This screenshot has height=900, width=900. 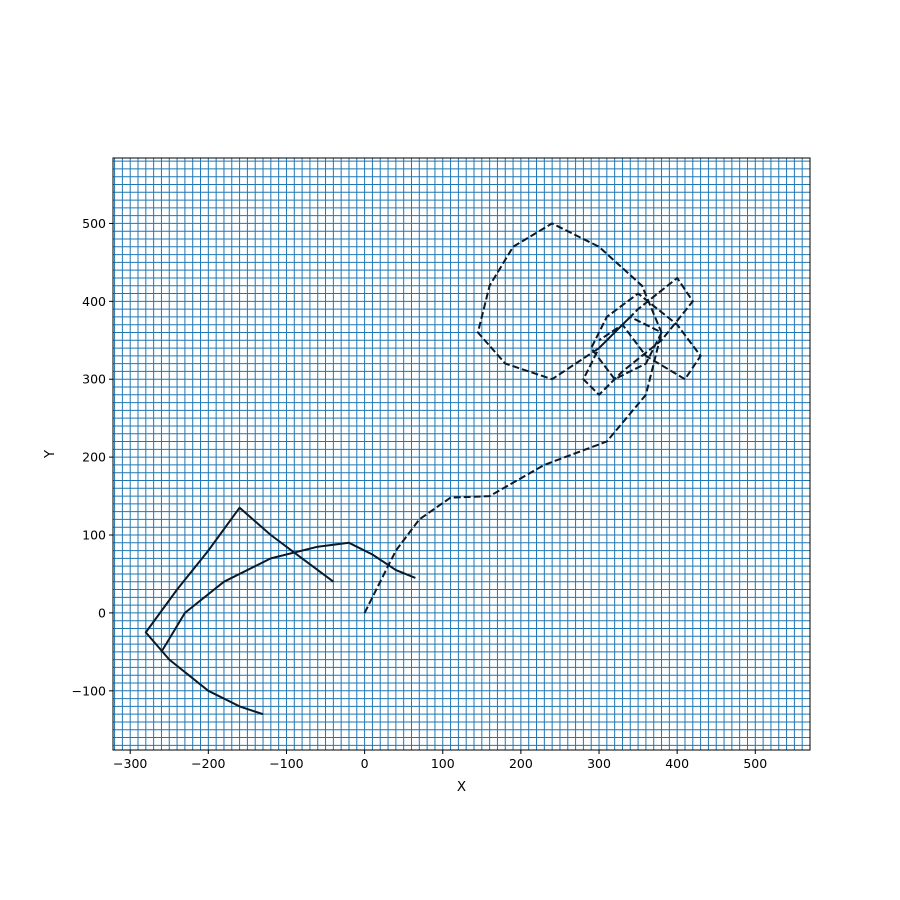 What do you see at coordinates (599, 763) in the screenshot?
I see `x-tick-label: 300` at bounding box center [599, 763].